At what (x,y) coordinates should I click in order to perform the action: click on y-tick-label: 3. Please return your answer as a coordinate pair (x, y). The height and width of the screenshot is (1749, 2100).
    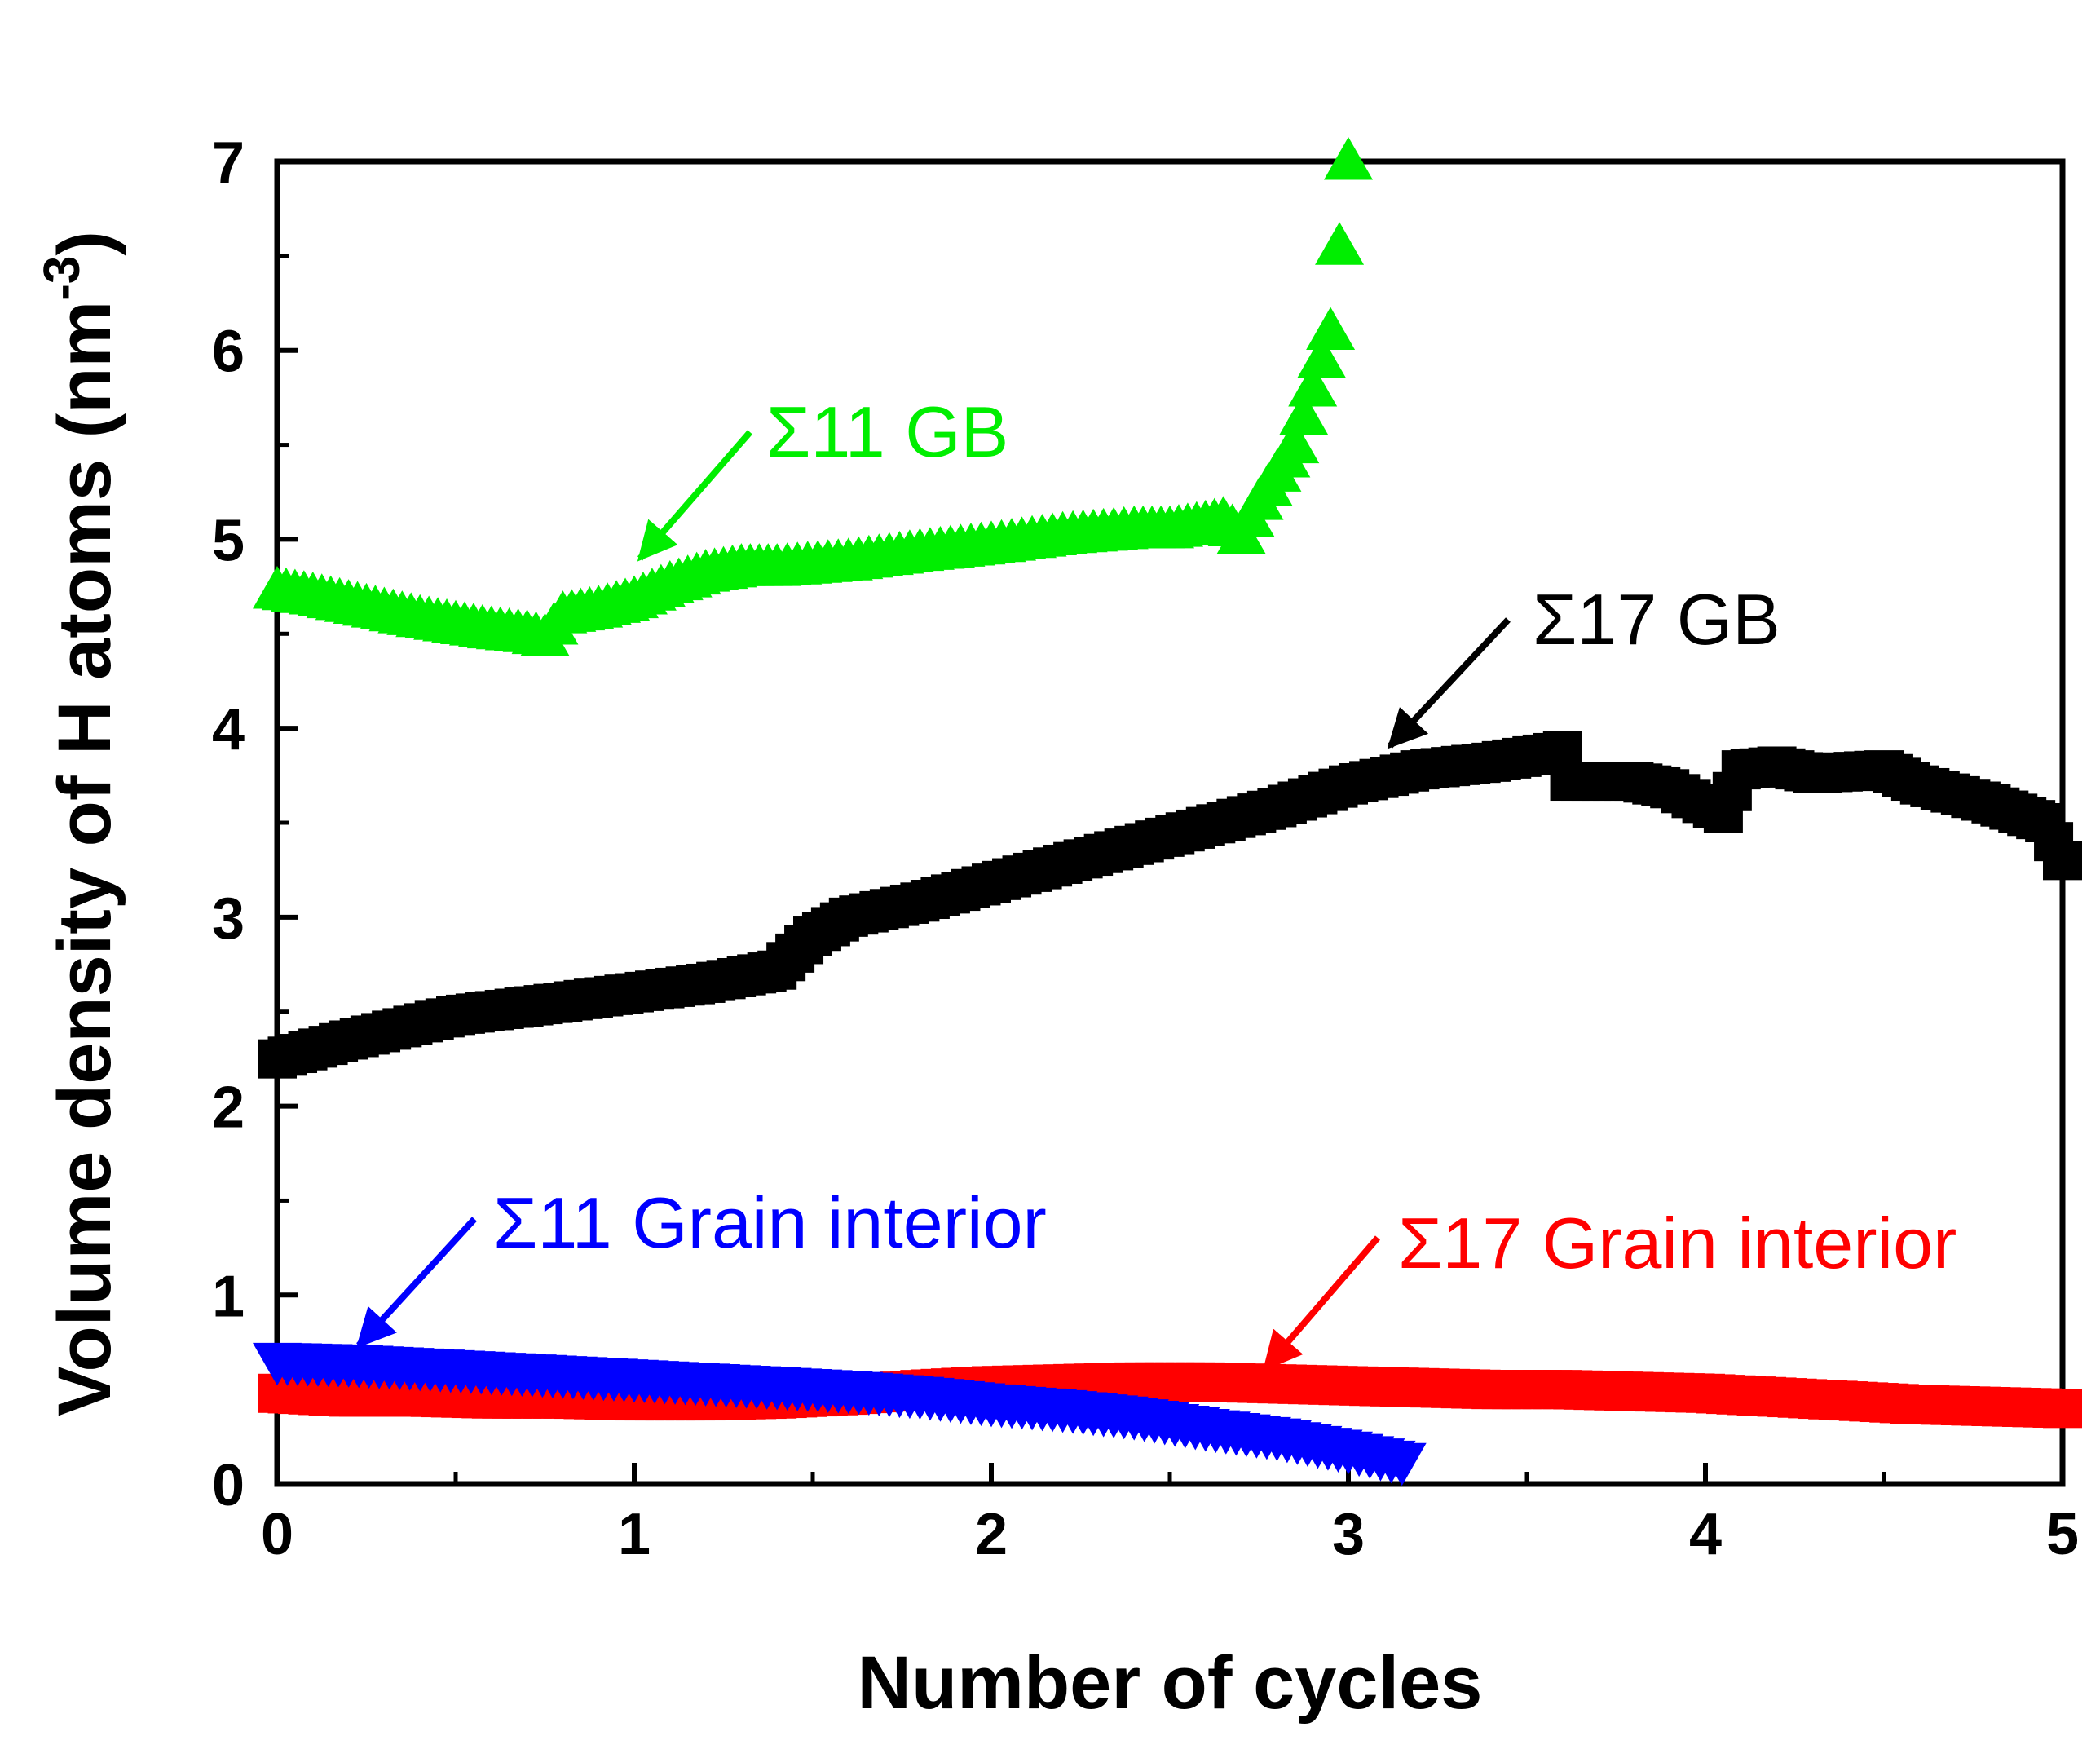
    Looking at the image, I should click on (228, 919).